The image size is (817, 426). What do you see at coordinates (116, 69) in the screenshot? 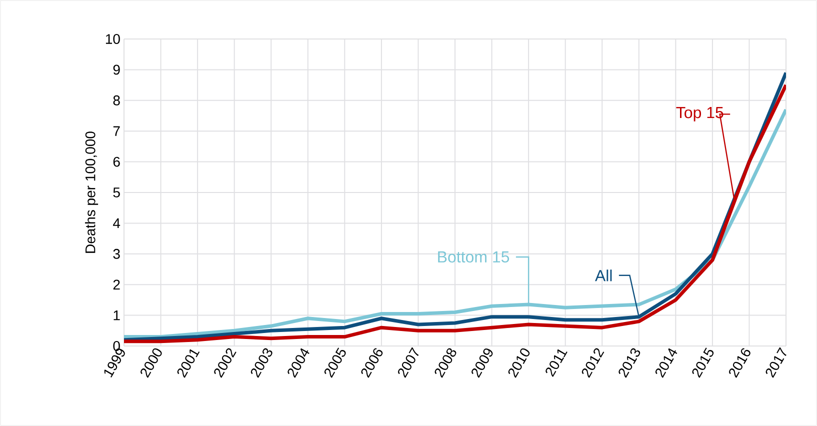
I see `y-tick-label: 9` at bounding box center [116, 69].